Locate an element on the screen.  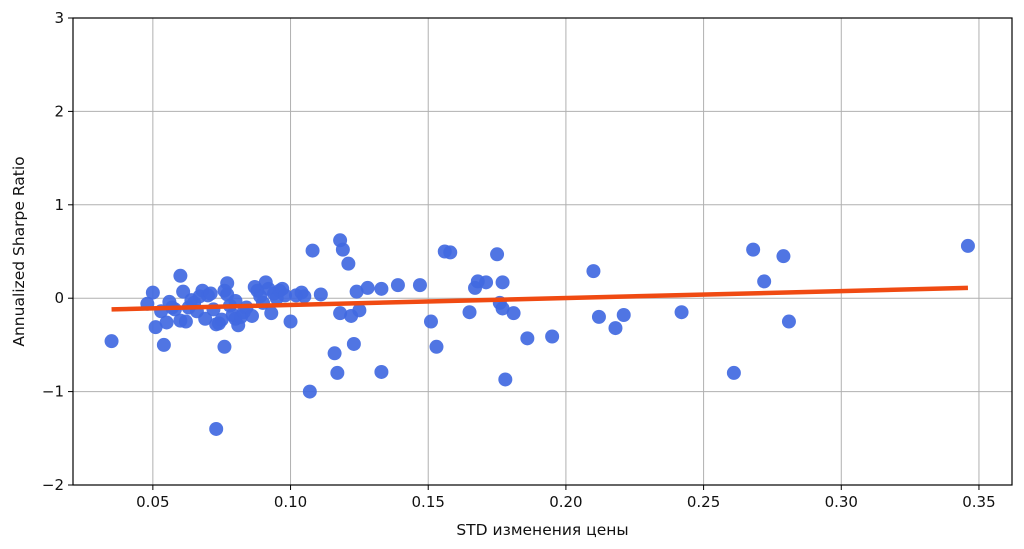
y-axis-label: Annualized Sharpe Ratio is located at coordinates (19, 251).